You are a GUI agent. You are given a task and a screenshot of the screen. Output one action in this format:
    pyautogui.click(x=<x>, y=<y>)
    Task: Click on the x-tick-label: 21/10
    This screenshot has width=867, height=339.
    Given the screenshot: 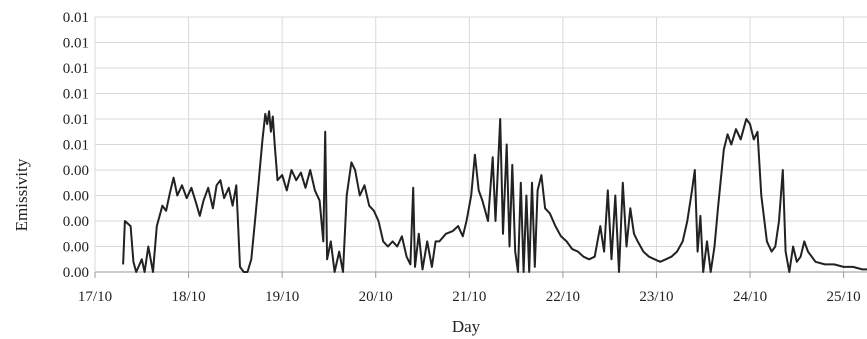 What is the action you would take?
    pyautogui.click(x=469, y=297)
    